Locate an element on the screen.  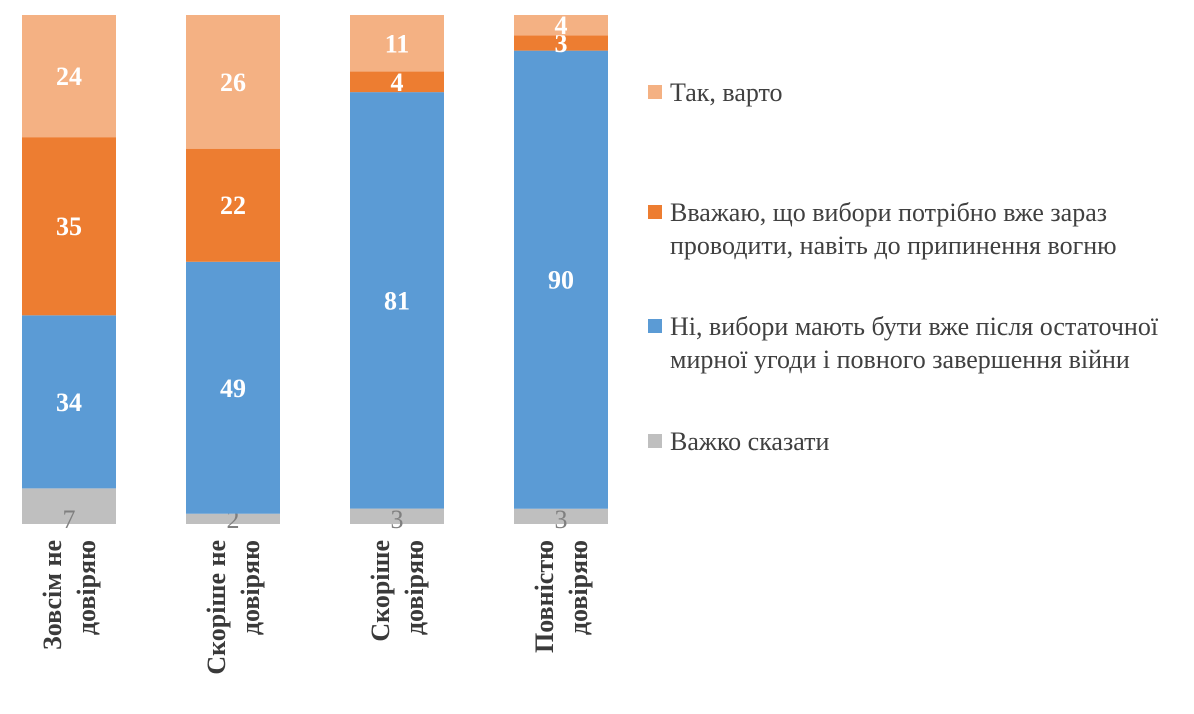
data-label-4-series-3: 3 is located at coordinates (561, 43).